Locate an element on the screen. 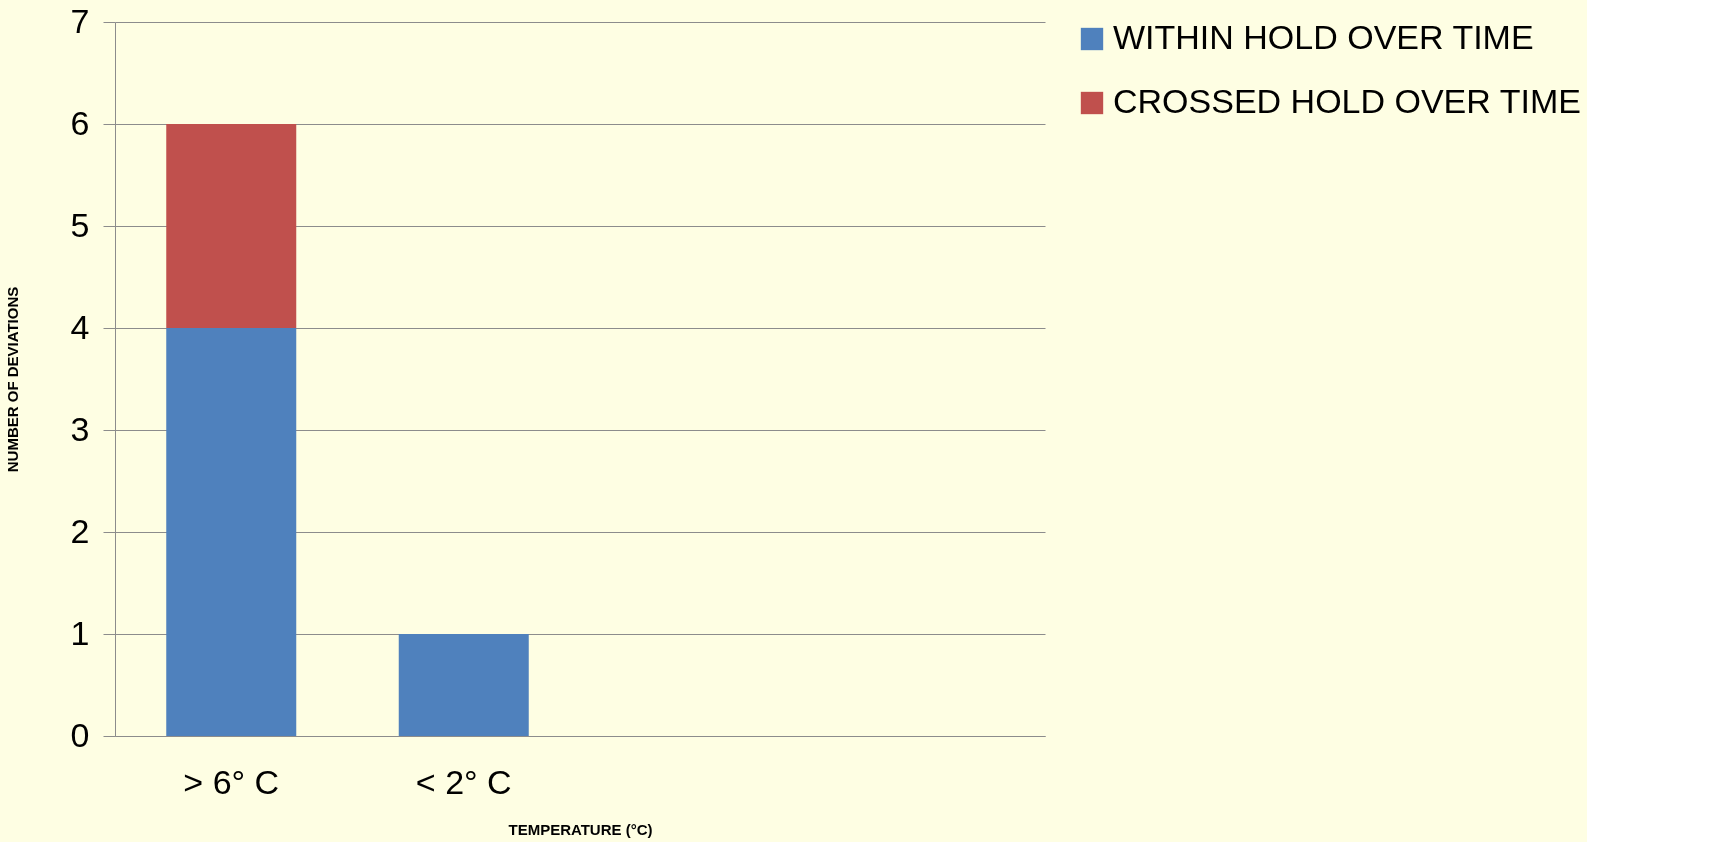 This screenshot has width=1719, height=868. legend-label: CROSSED HOLD OVER TIME is located at coordinates (1347, 101).